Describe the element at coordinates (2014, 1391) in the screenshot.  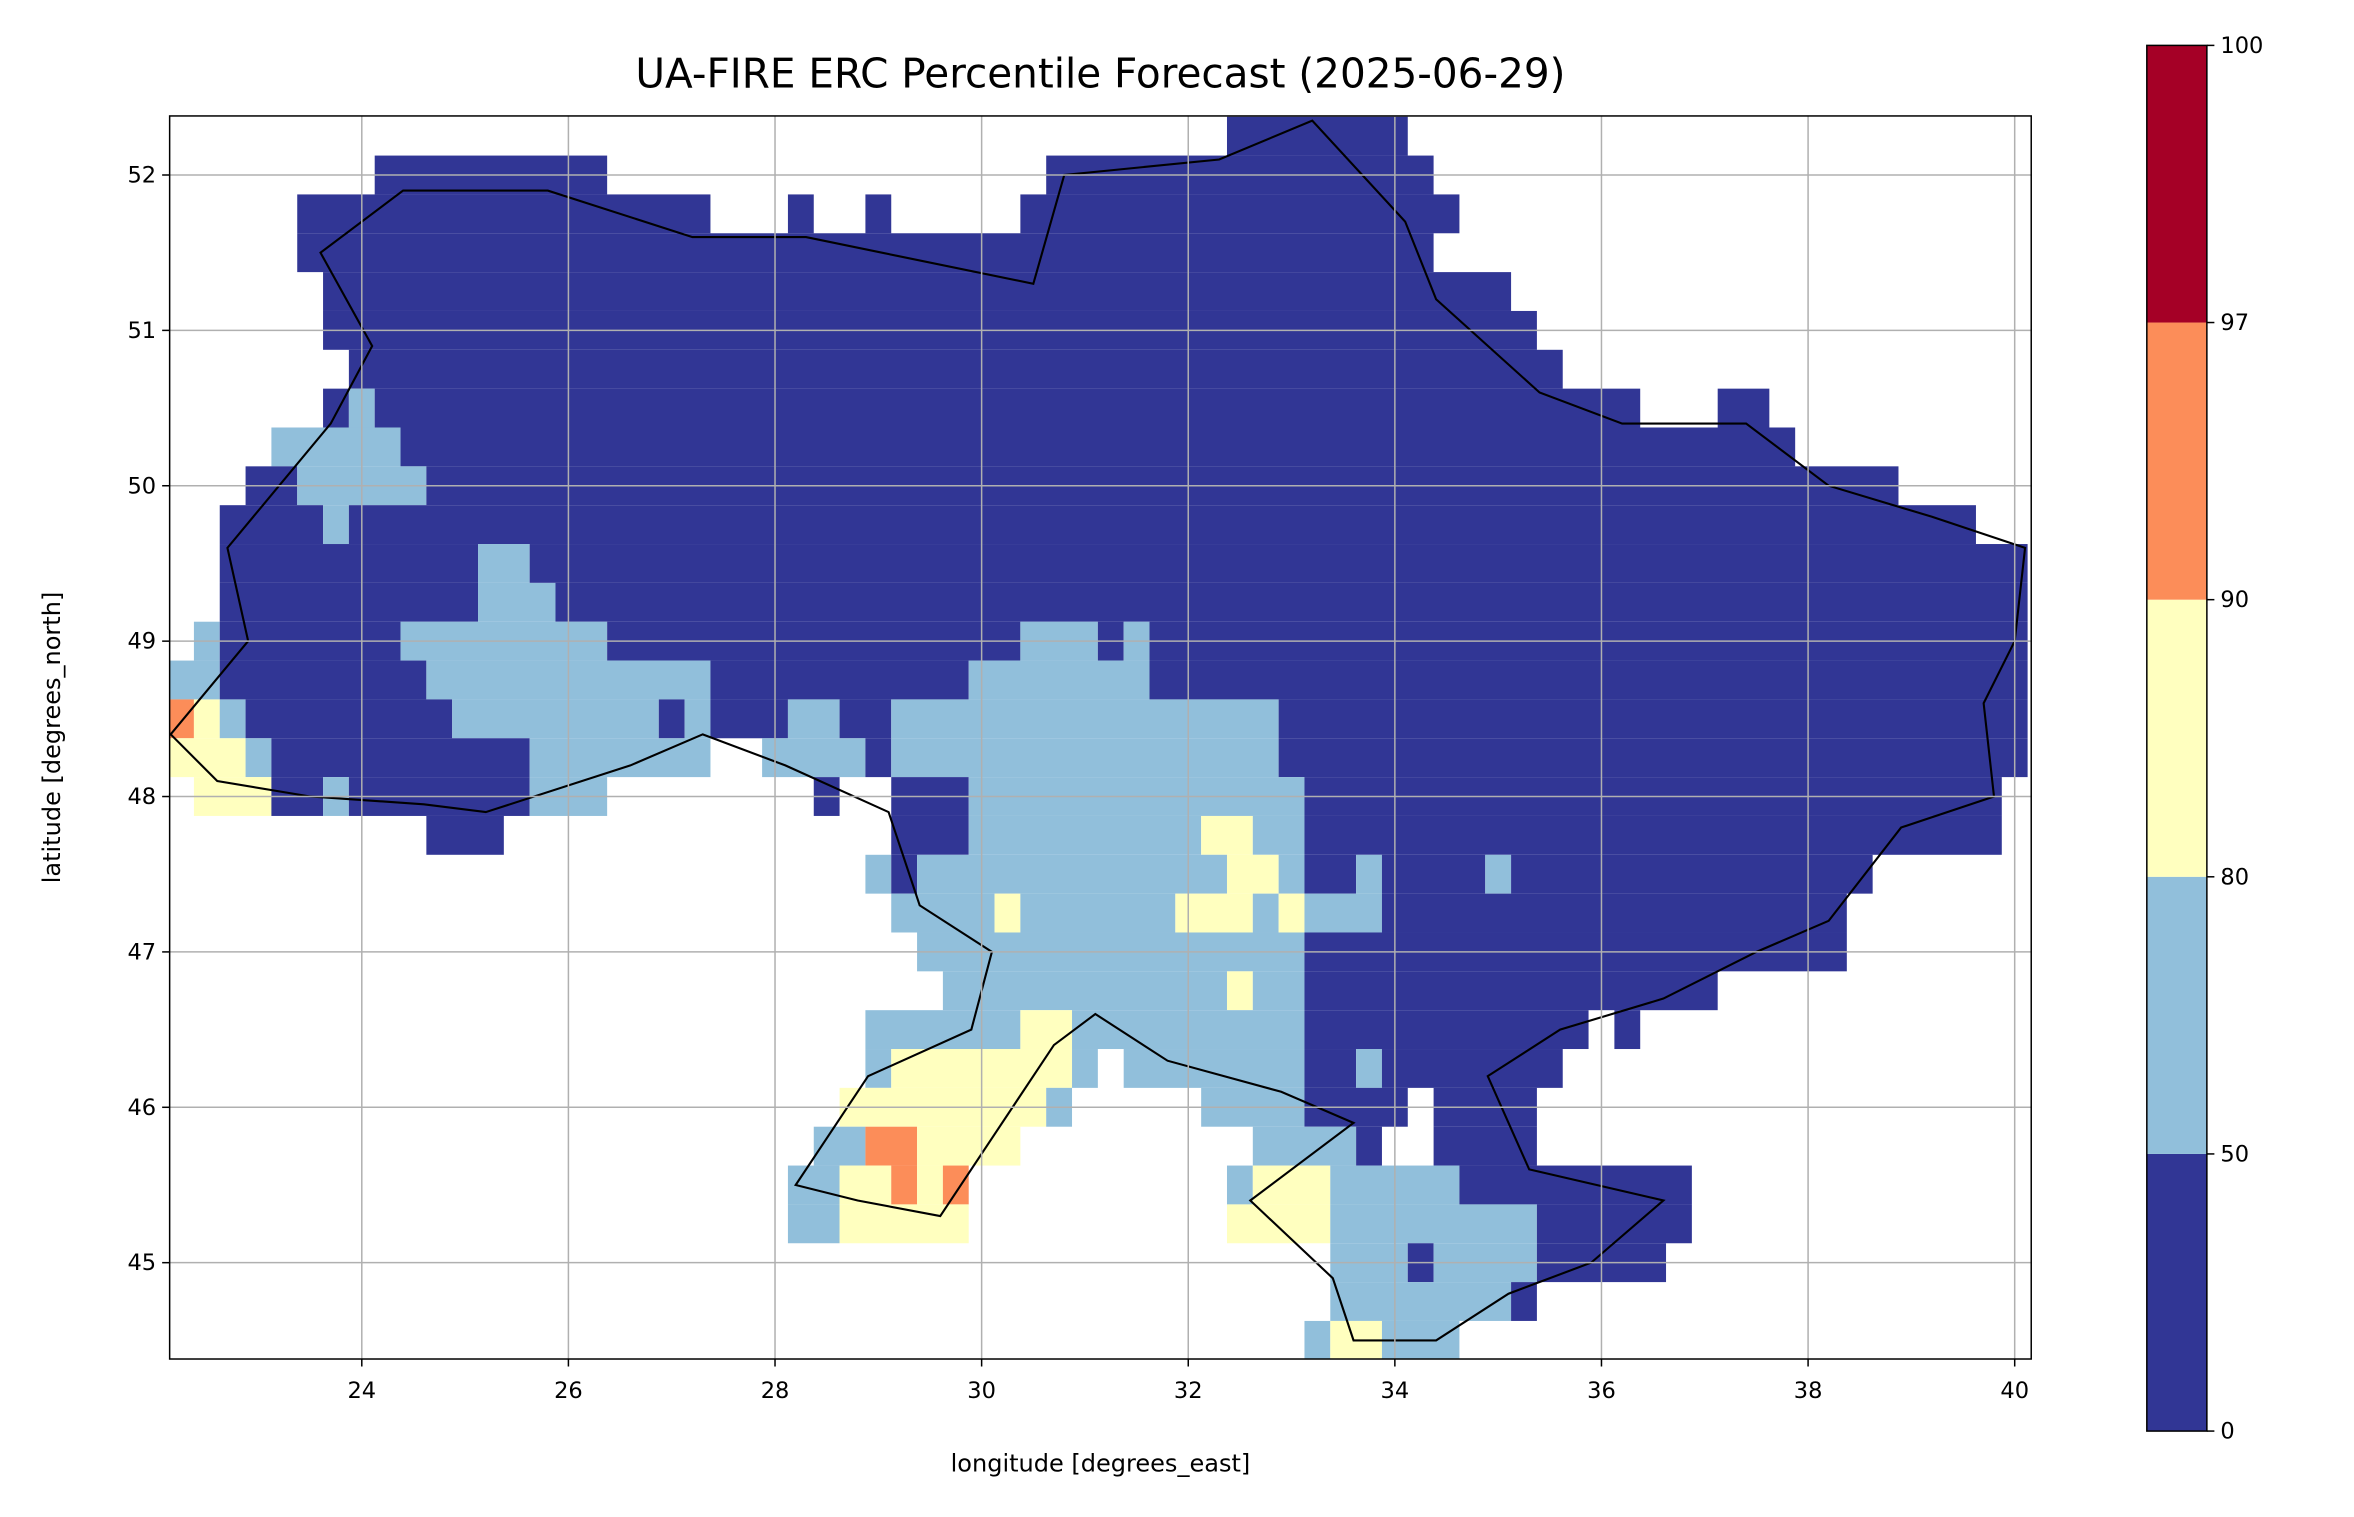
I see `x-tick-label: 40` at that location.